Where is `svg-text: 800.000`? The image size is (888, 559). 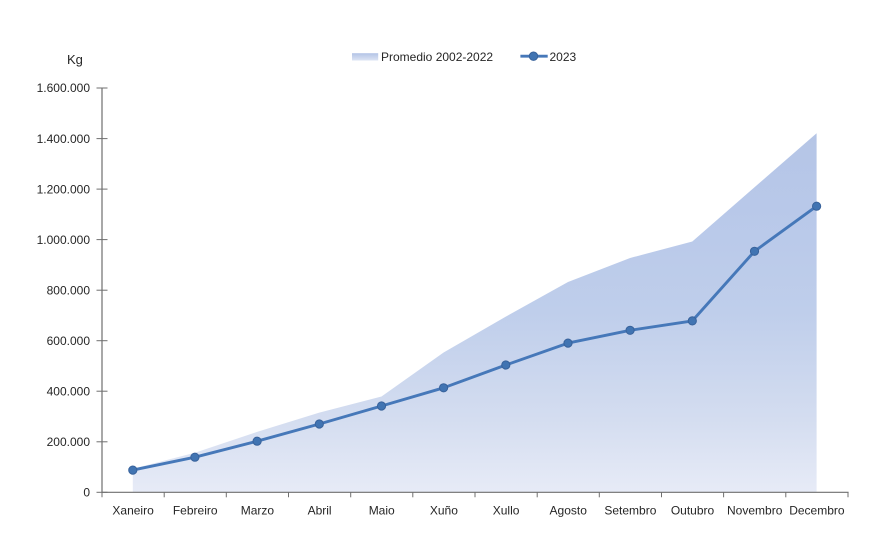 svg-text: 800.000 is located at coordinates (69, 290).